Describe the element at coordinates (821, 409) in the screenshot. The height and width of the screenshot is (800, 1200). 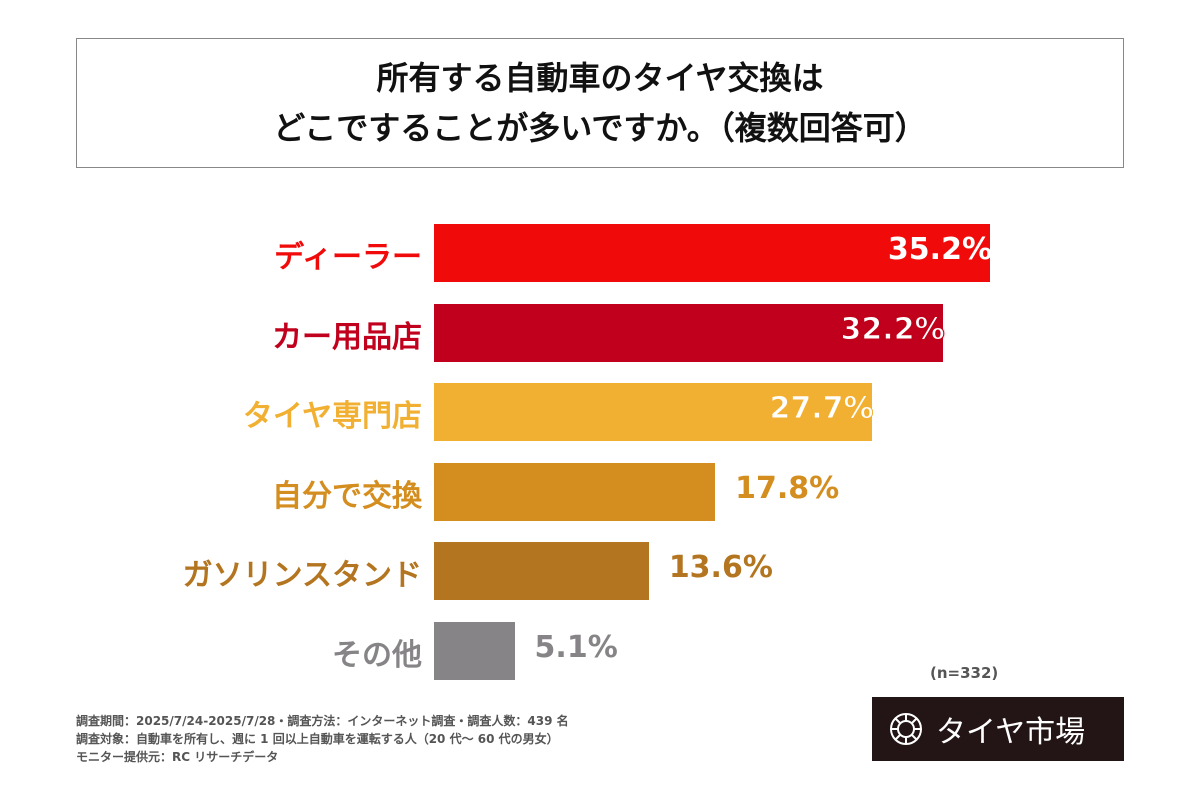
I see `value-label: 27.7%` at that location.